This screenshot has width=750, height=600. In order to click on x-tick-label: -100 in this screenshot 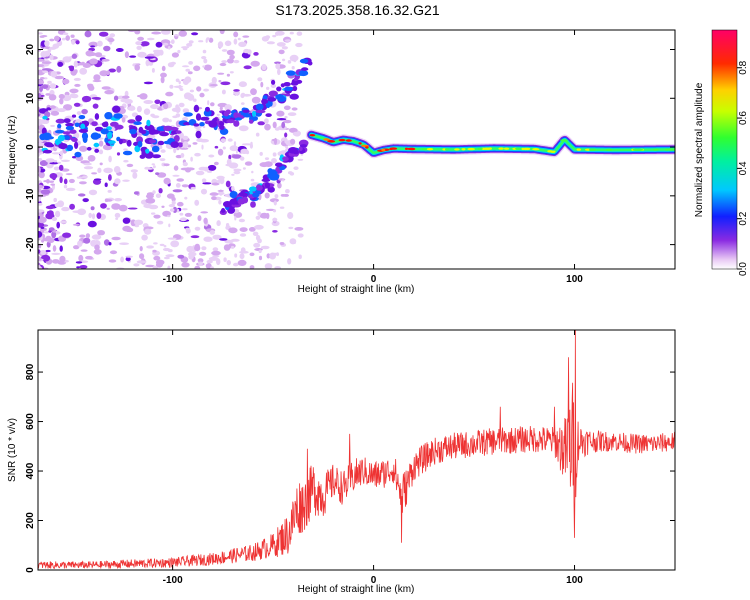, I will do `click(173, 580)`.